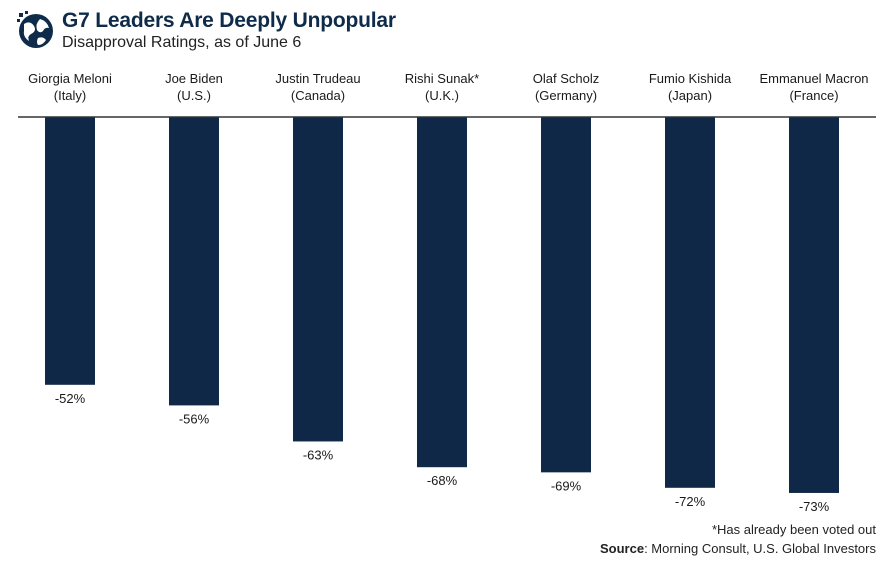  Describe the element at coordinates (760, 548) in the screenshot. I see `source-text: : Morning Consult, U.S. Global Investors` at that location.